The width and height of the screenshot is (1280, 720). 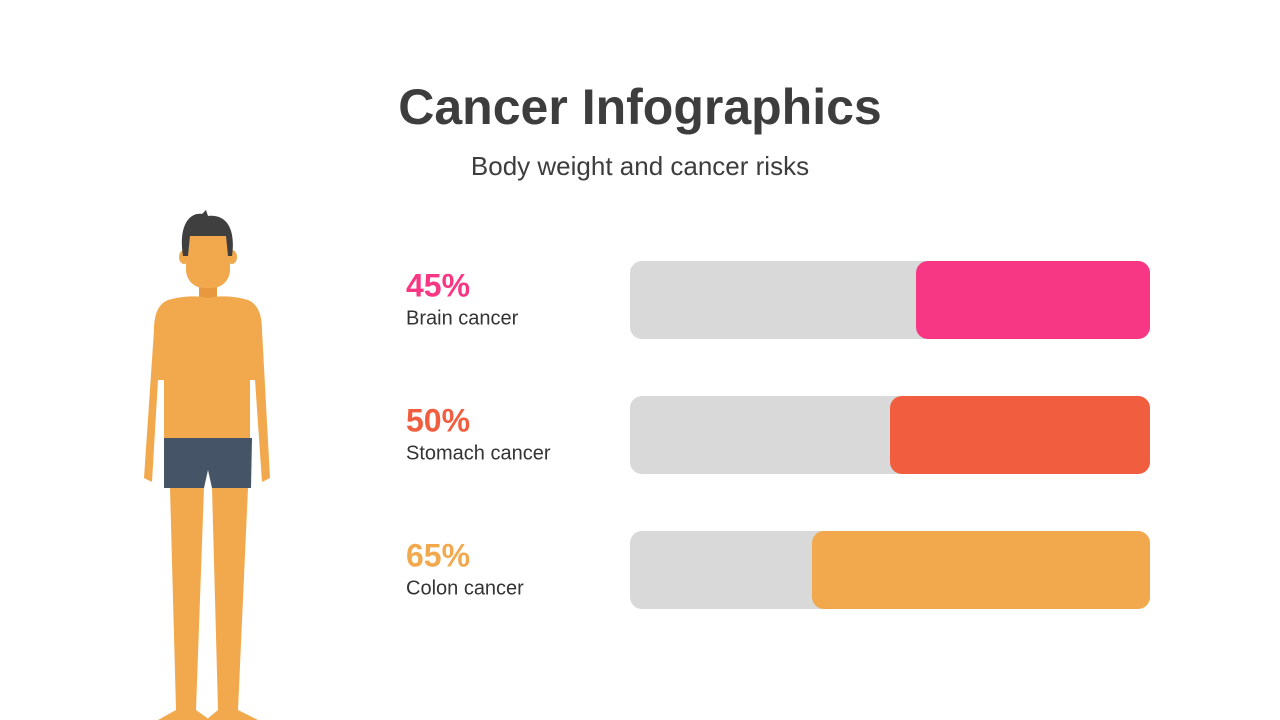 What do you see at coordinates (639, 107) in the screenshot?
I see `title: Cancer Infographics` at bounding box center [639, 107].